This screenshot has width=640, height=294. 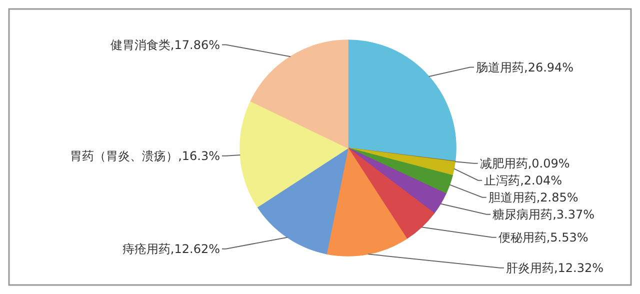 I want to click on slice-label: 糖尿病用药,3.37%, so click(x=543, y=215).